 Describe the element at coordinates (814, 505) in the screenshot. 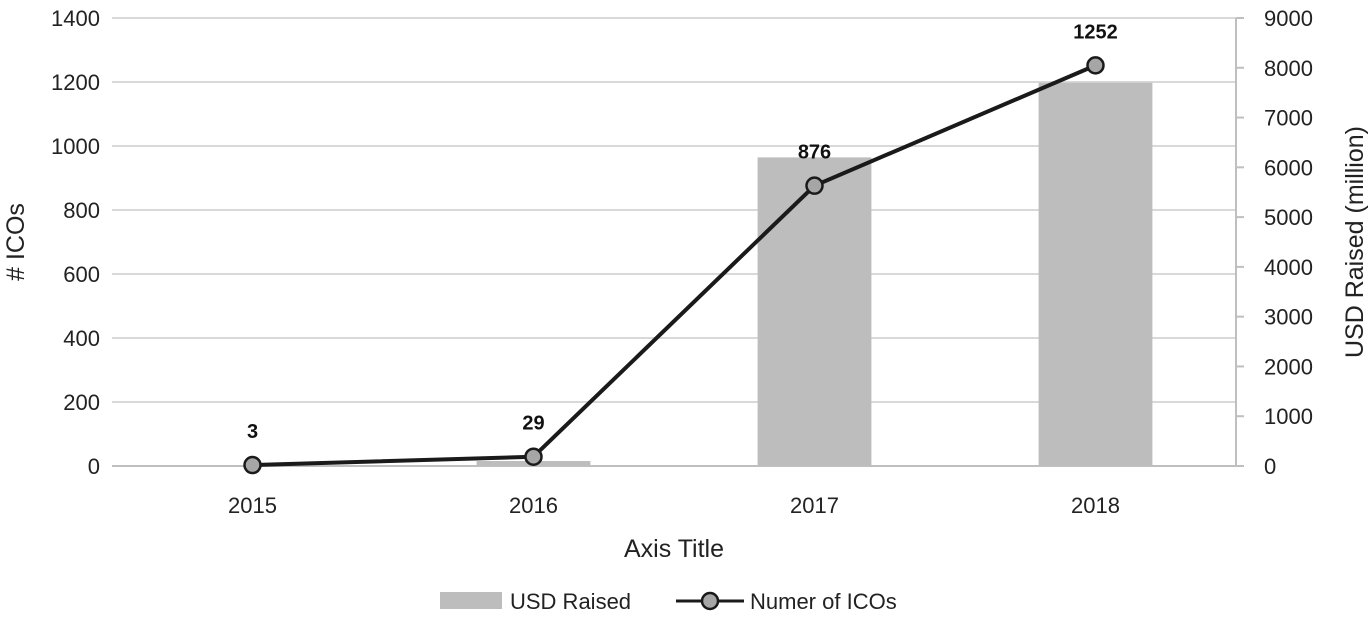

I see `x-tick-label: 2017` at that location.